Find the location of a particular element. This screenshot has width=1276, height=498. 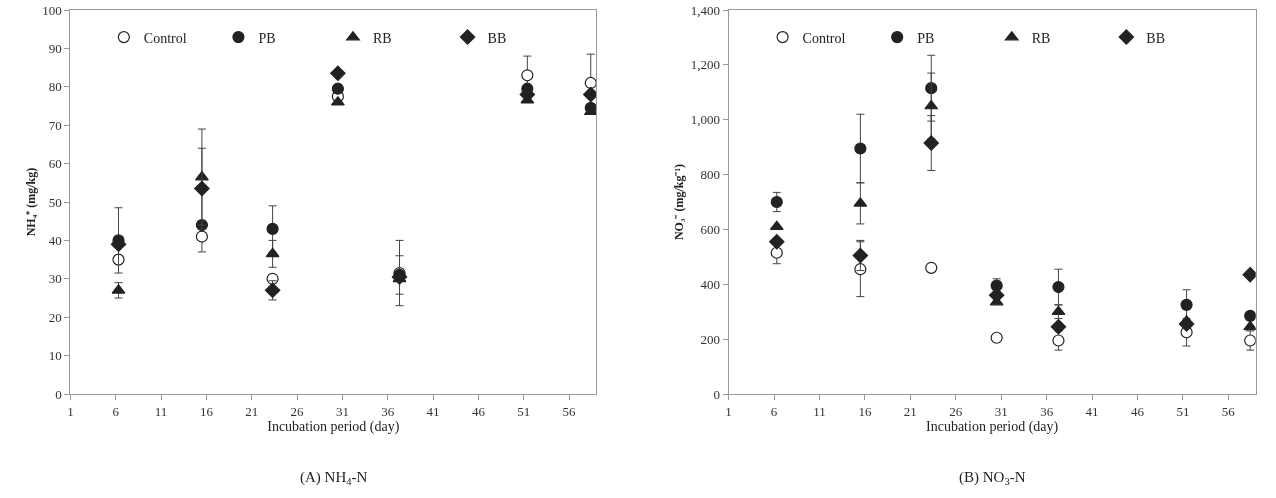

y-tick-label: 100 is located at coordinates (52, 10).